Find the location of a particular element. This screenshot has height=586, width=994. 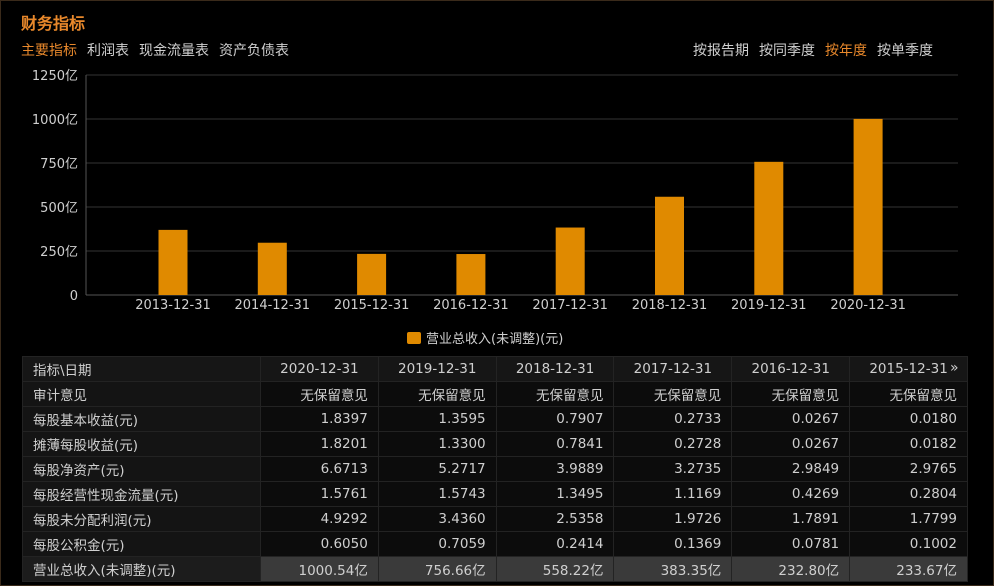

cell-value: 5.2717 is located at coordinates (437, 469).